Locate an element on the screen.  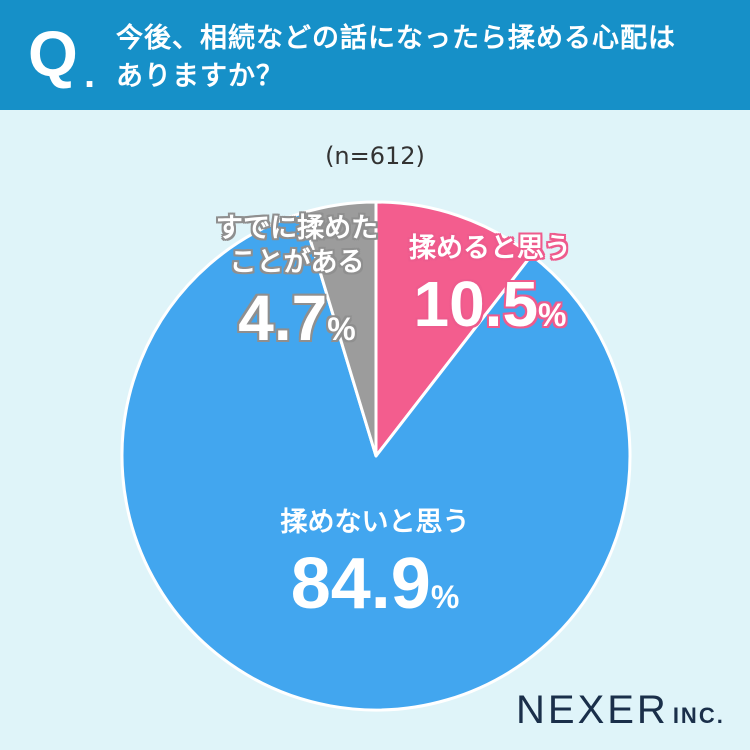
question-header: Q . 今後、相続などの話になったら揉める心配は ありますか？ is located at coordinates (375, 55).